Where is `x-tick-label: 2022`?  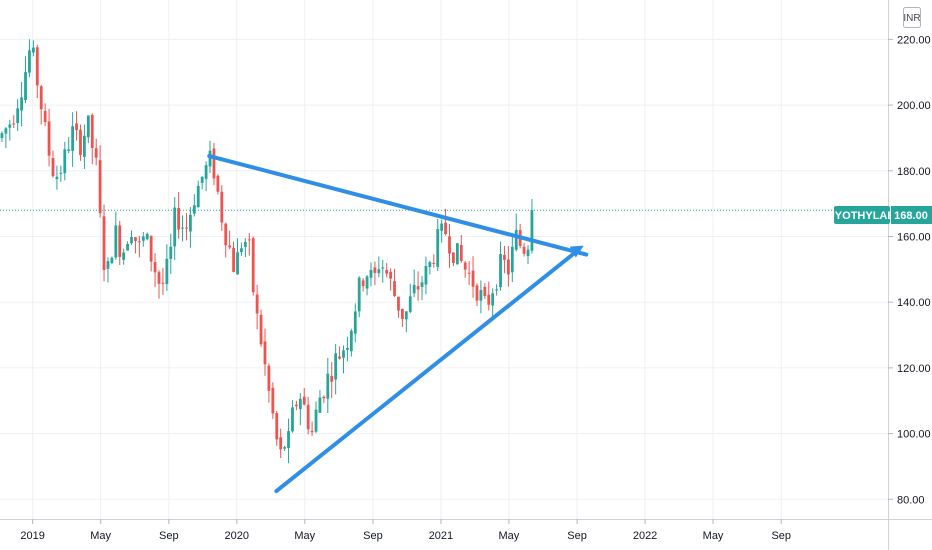 x-tick-label: 2022 is located at coordinates (645, 536).